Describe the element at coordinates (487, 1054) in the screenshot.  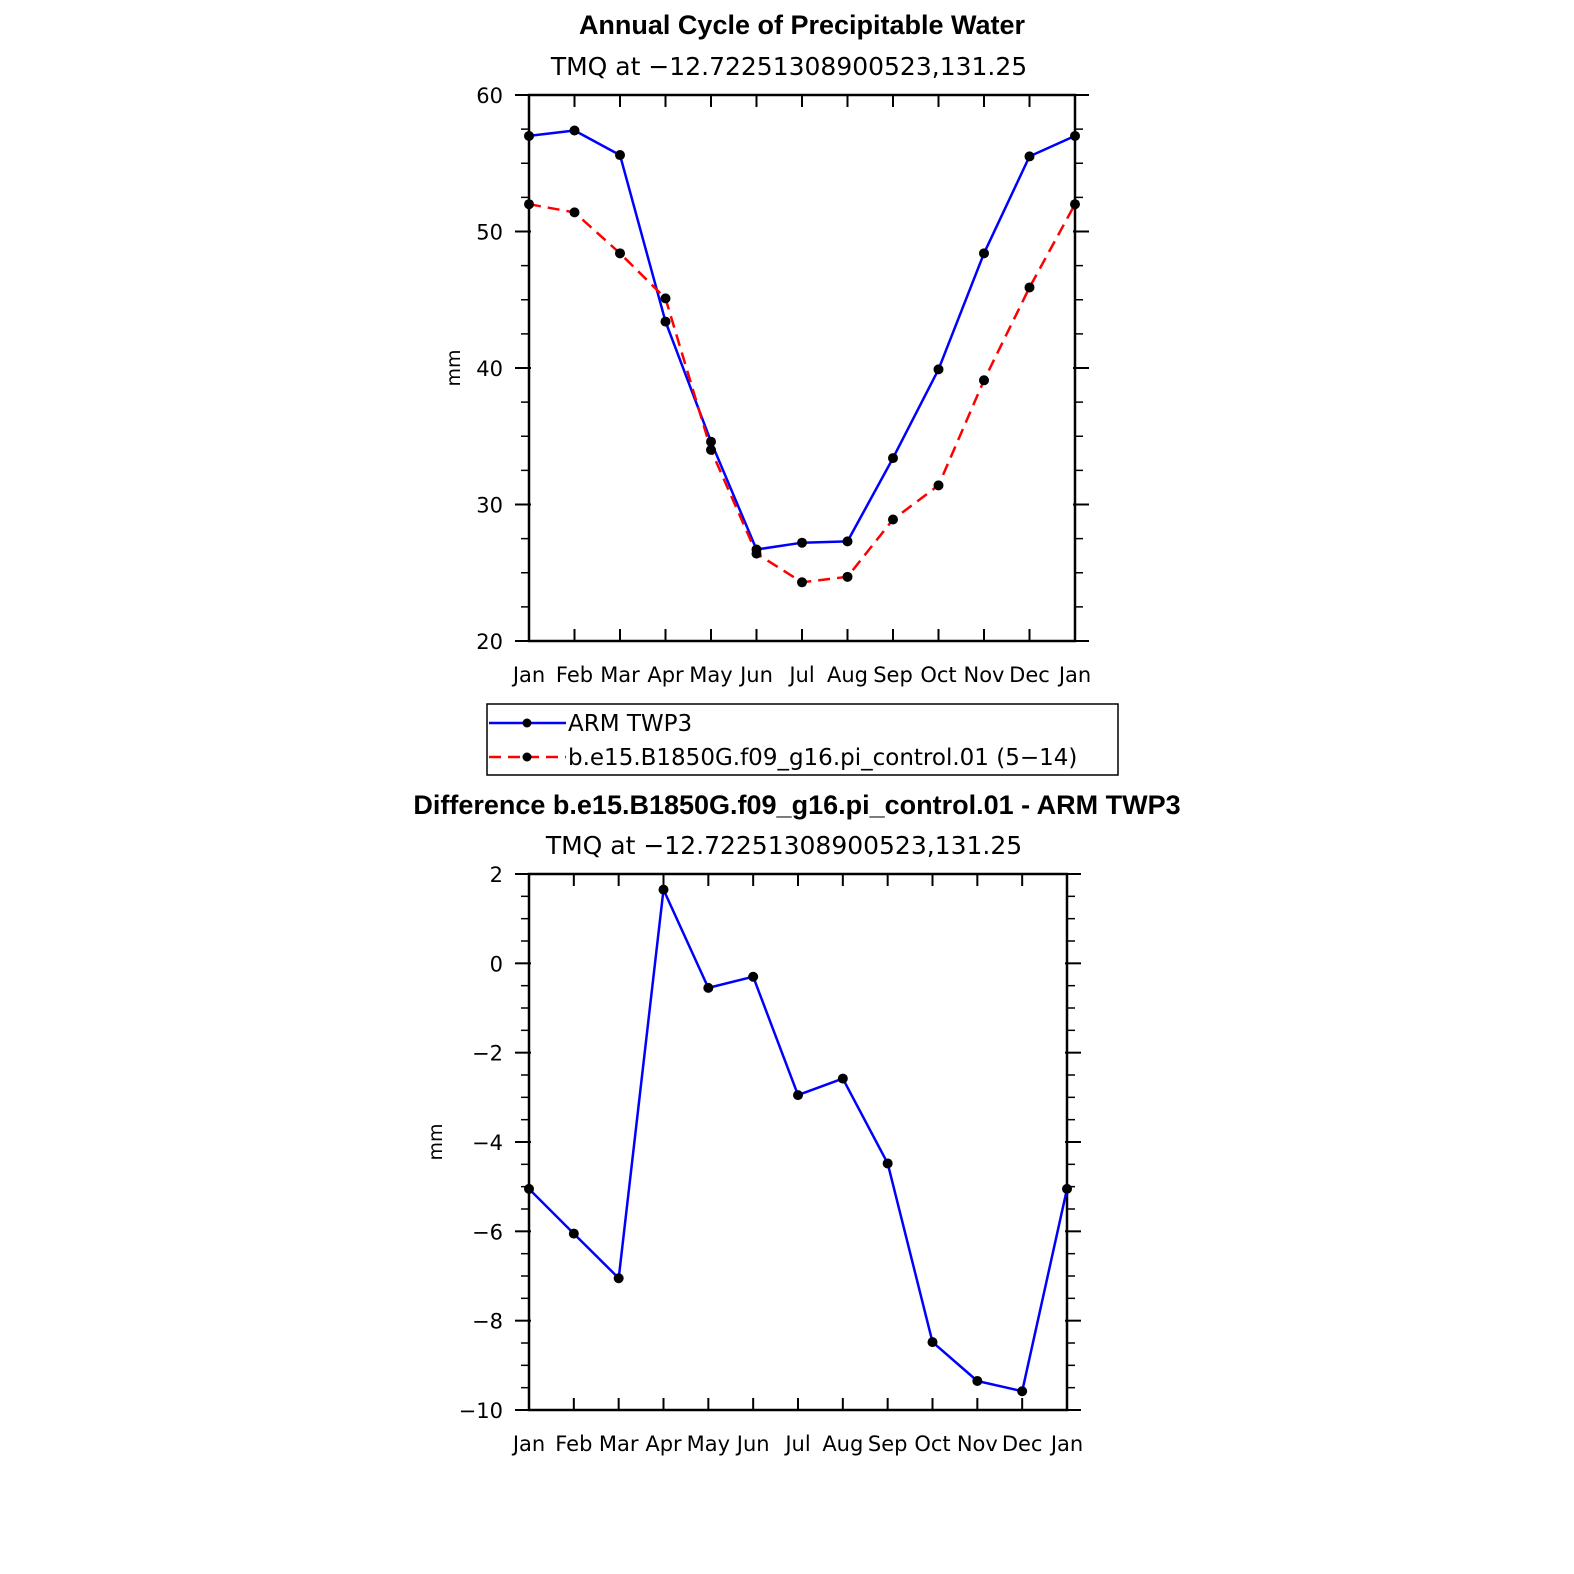
I see `y-tick-label: −2` at that location.